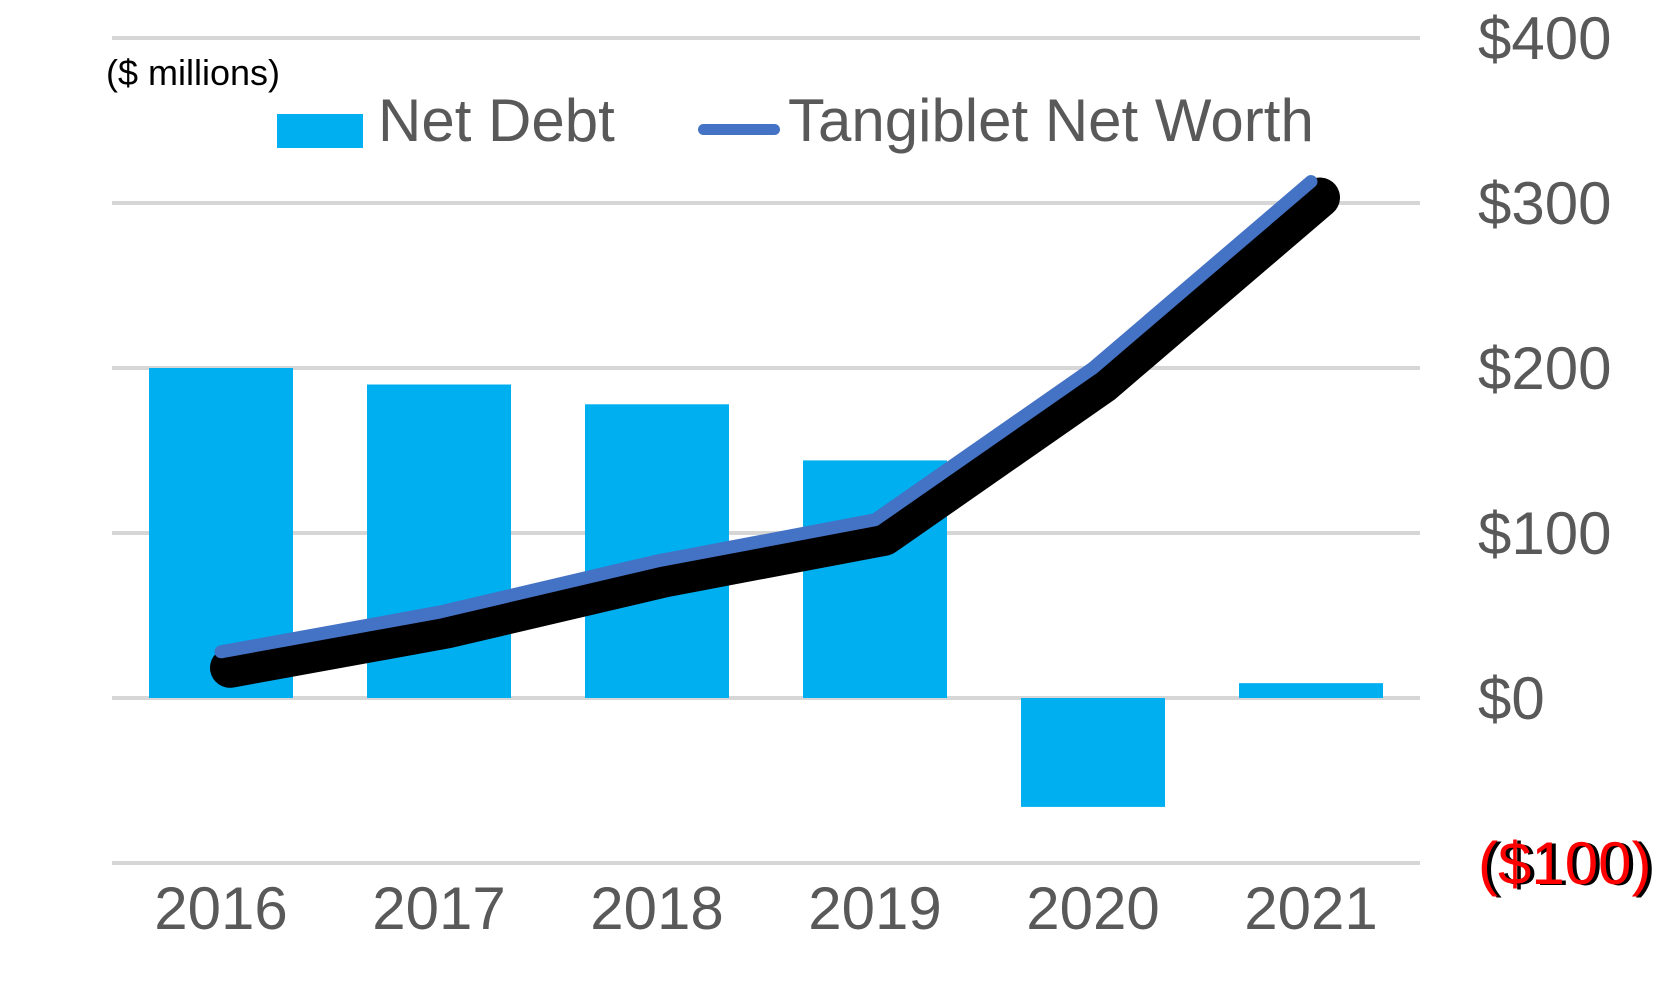  What do you see at coordinates (1544, 533) in the screenshot?
I see `y-tick-label-100: $100` at bounding box center [1544, 533].